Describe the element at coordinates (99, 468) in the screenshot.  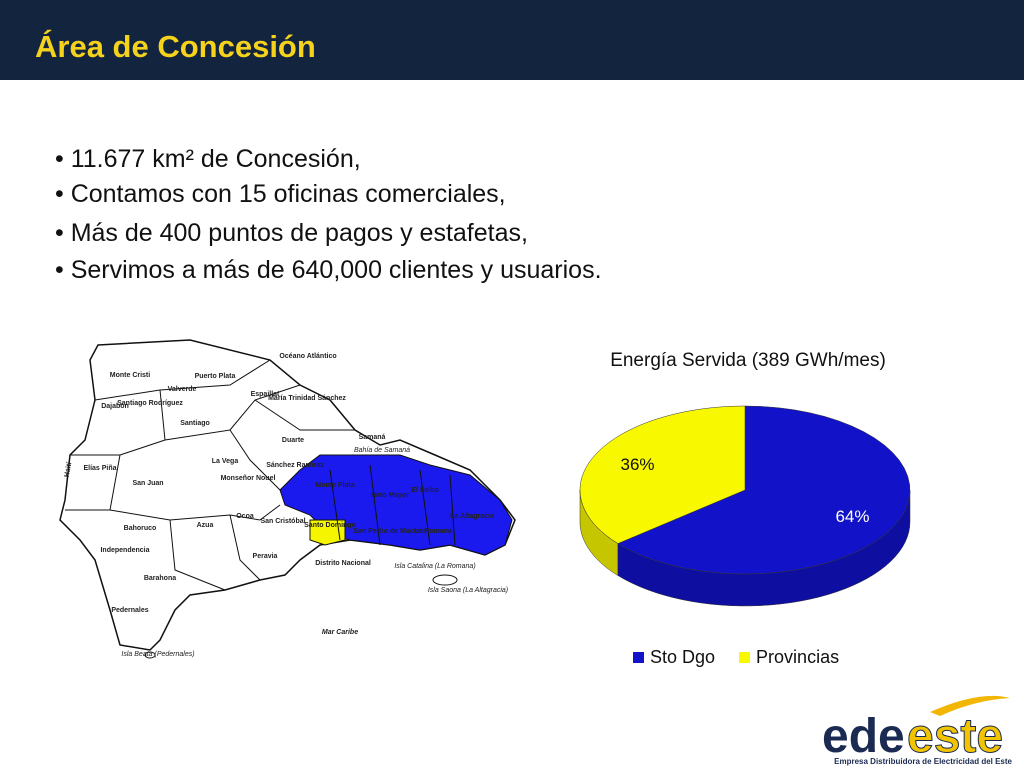
I see `map-label: Elías Piña` at that location.